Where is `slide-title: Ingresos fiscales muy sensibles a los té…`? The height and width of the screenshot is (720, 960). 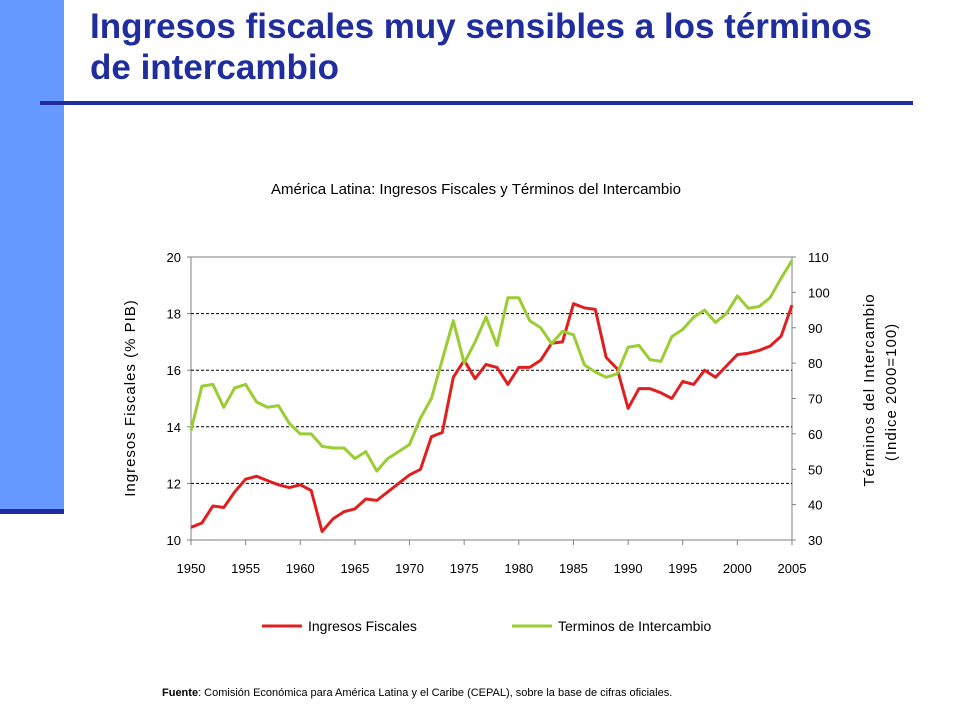 slide-title: Ingresos fiscales muy sensibles a los té… is located at coordinates (481, 47).